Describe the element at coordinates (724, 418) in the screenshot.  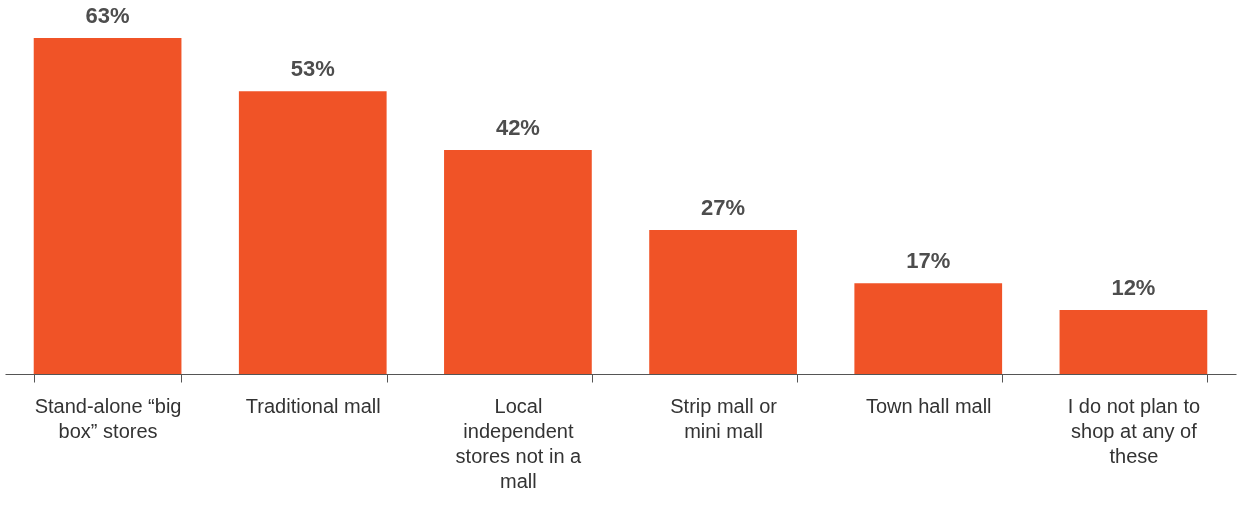
I see `x-tick-label: Strip mall or mini mall` at that location.